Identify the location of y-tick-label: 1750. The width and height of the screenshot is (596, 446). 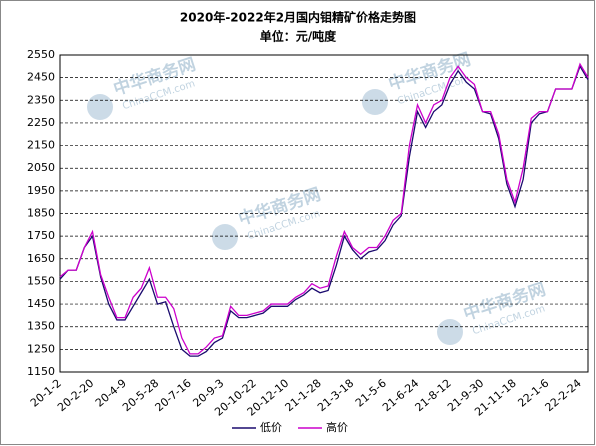
(41, 235).